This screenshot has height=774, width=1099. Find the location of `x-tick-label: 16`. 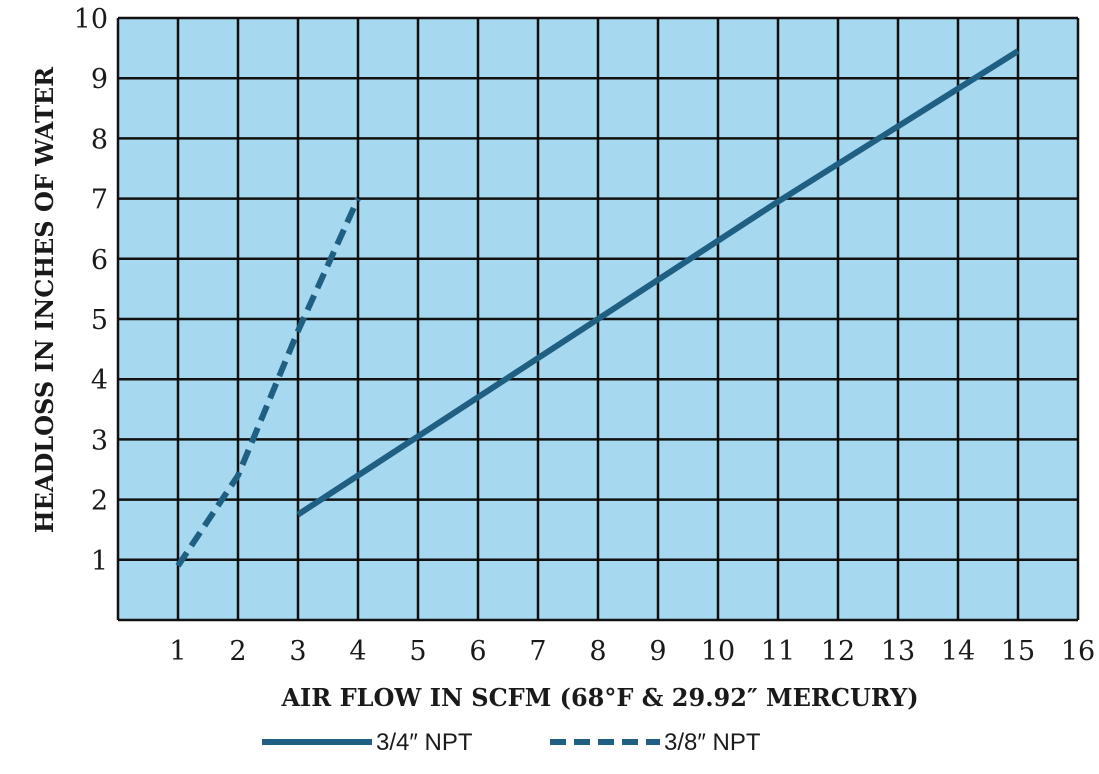

x-tick-label: 16 is located at coordinates (1078, 651).